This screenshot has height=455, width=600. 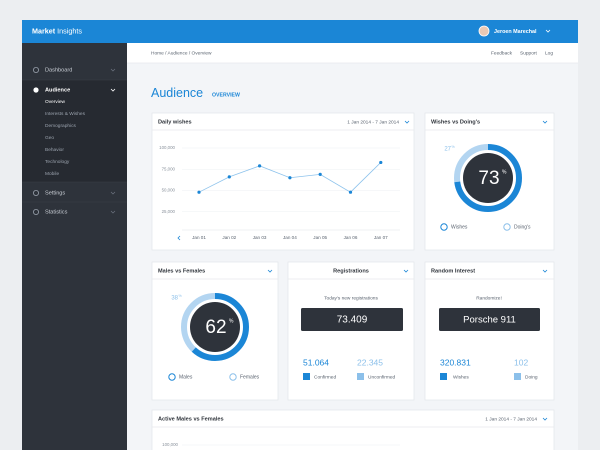 I want to click on subnav-item: Geo, so click(x=49, y=138).